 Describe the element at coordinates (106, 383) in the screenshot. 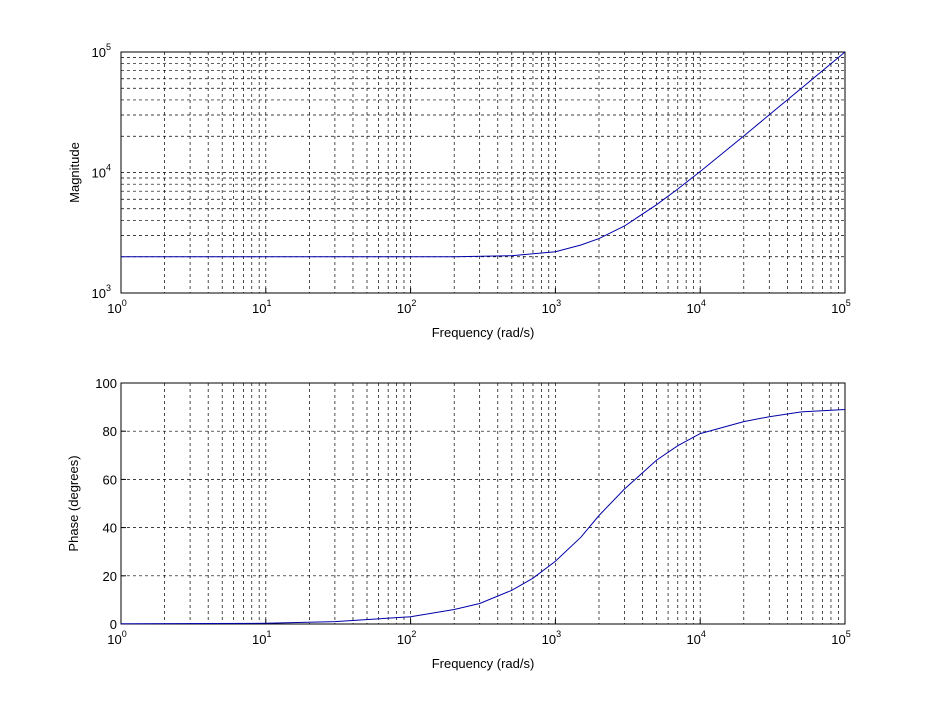

I see `y-tick-label: 100` at that location.